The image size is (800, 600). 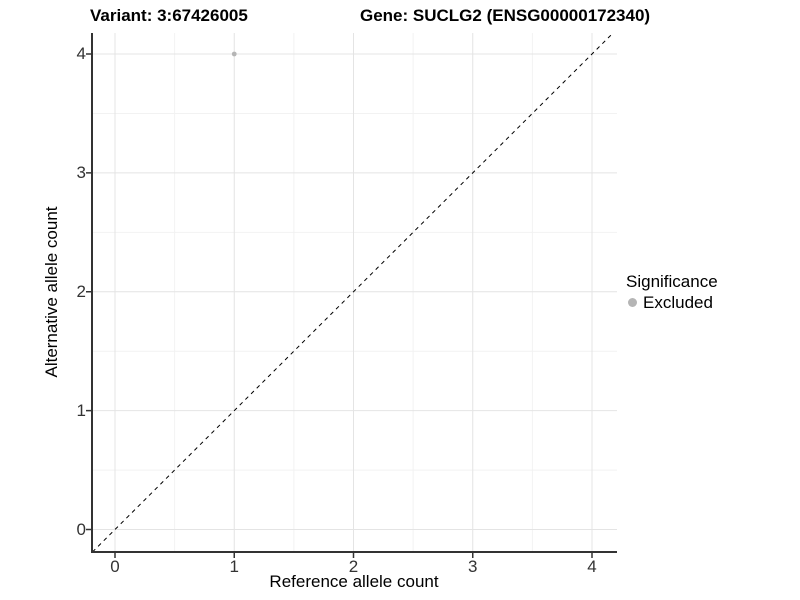 I want to click on y-tick-label: 3, so click(x=81, y=172).